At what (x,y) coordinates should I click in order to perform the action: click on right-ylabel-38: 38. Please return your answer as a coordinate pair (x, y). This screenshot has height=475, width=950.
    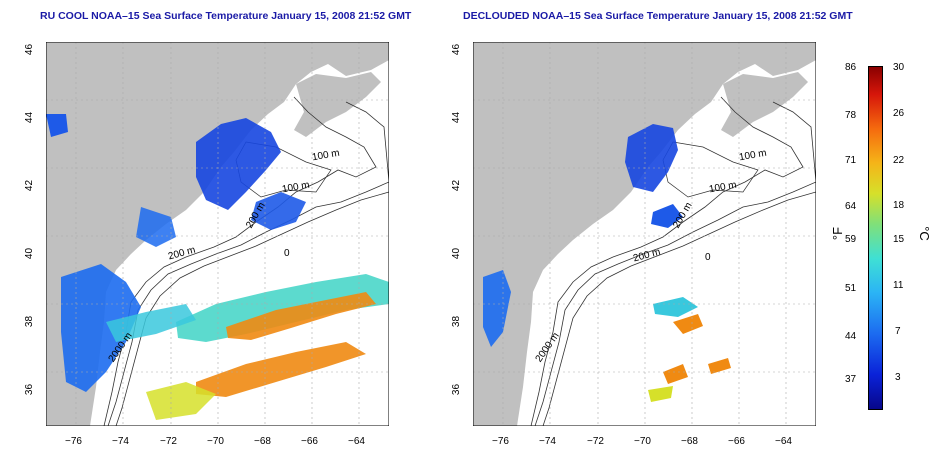
    Looking at the image, I should click on (457, 321).